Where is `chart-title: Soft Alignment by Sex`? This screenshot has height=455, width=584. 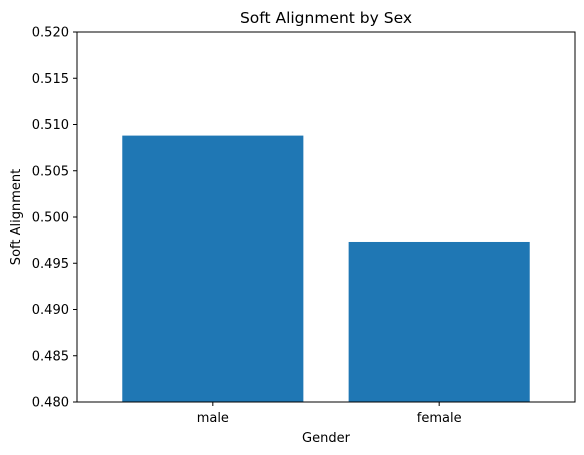 chart-title: Soft Alignment by Sex is located at coordinates (326, 18).